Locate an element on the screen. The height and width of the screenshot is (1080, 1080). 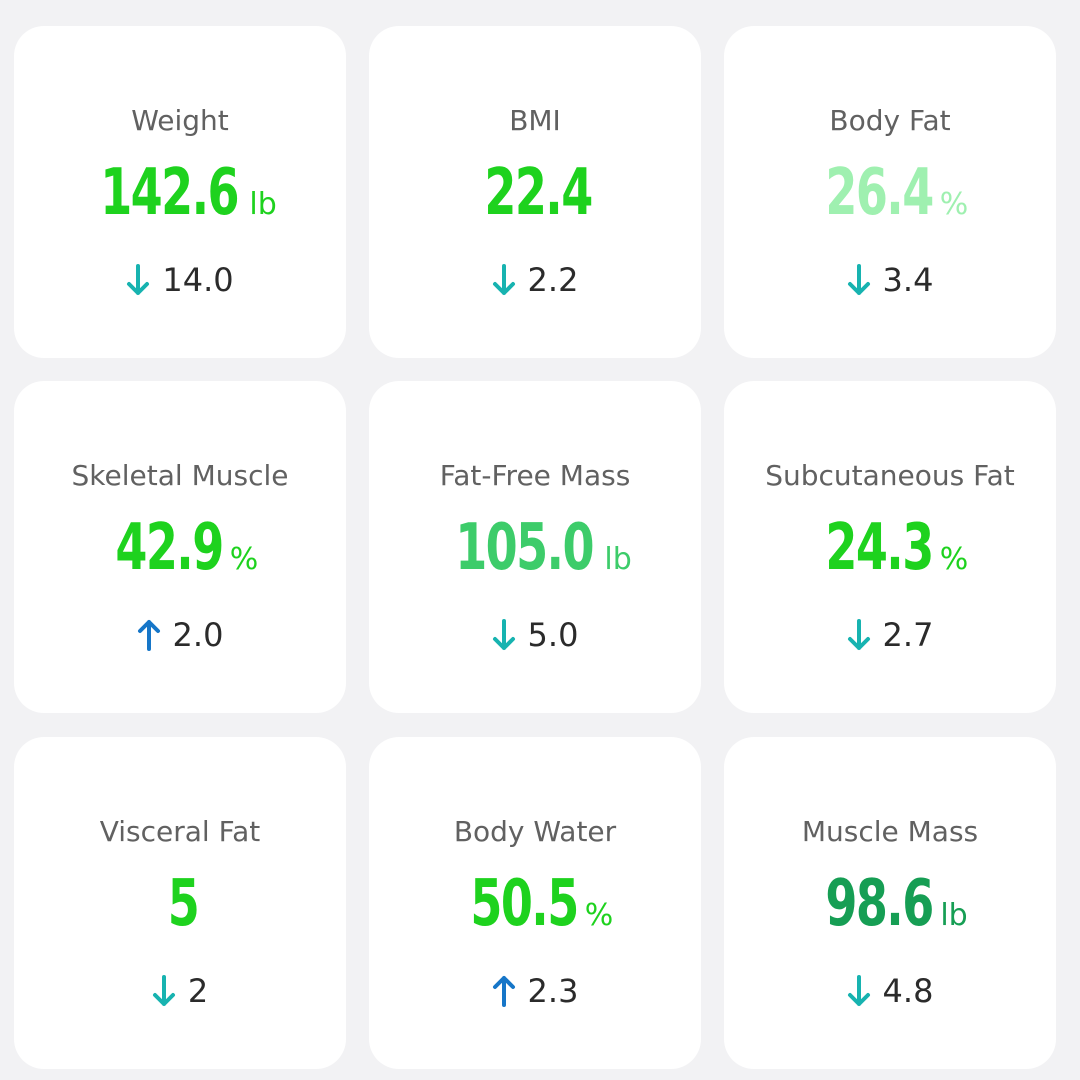
metric-card-subcutaneous-fat: Subcutaneous Fat 24.3 % 2.7 is located at coordinates (890, 547).